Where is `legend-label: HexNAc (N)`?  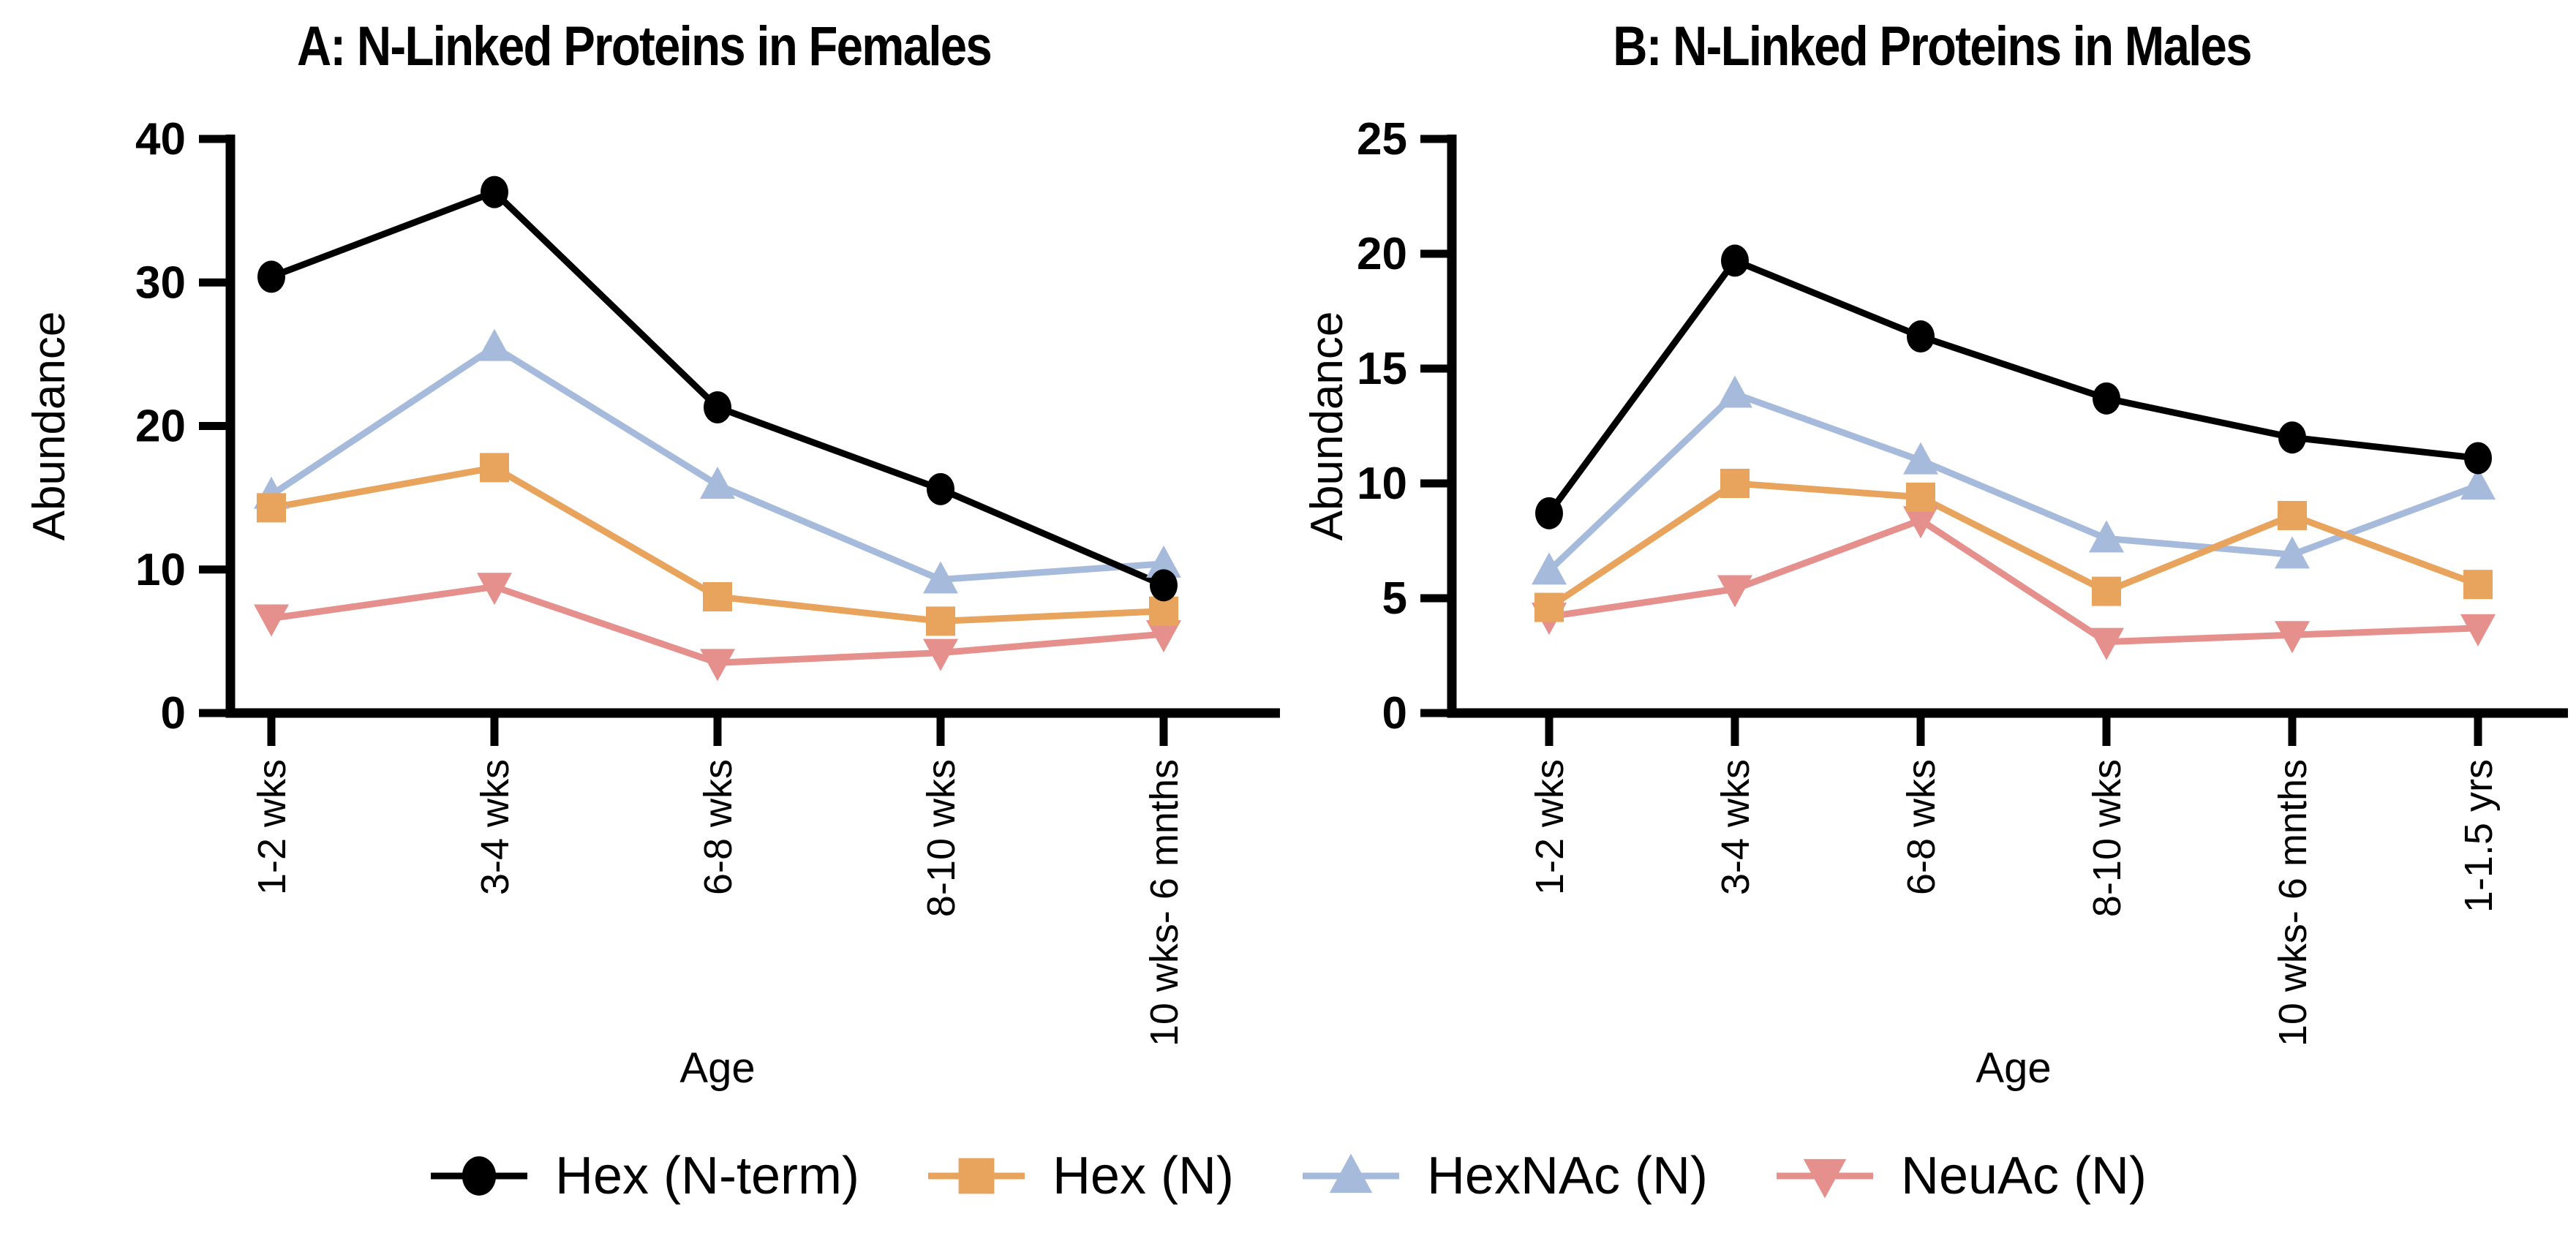
legend-label: HexNAc (N) is located at coordinates (1567, 1176).